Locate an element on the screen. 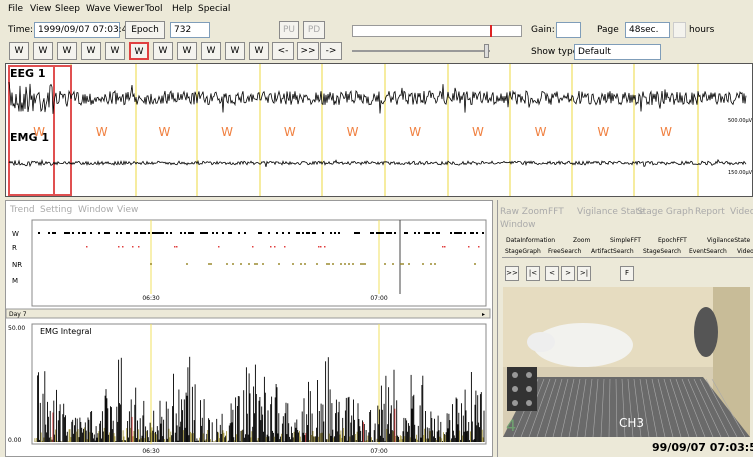 The image size is (753, 457). tab: FreeSearch is located at coordinates (565, 251).